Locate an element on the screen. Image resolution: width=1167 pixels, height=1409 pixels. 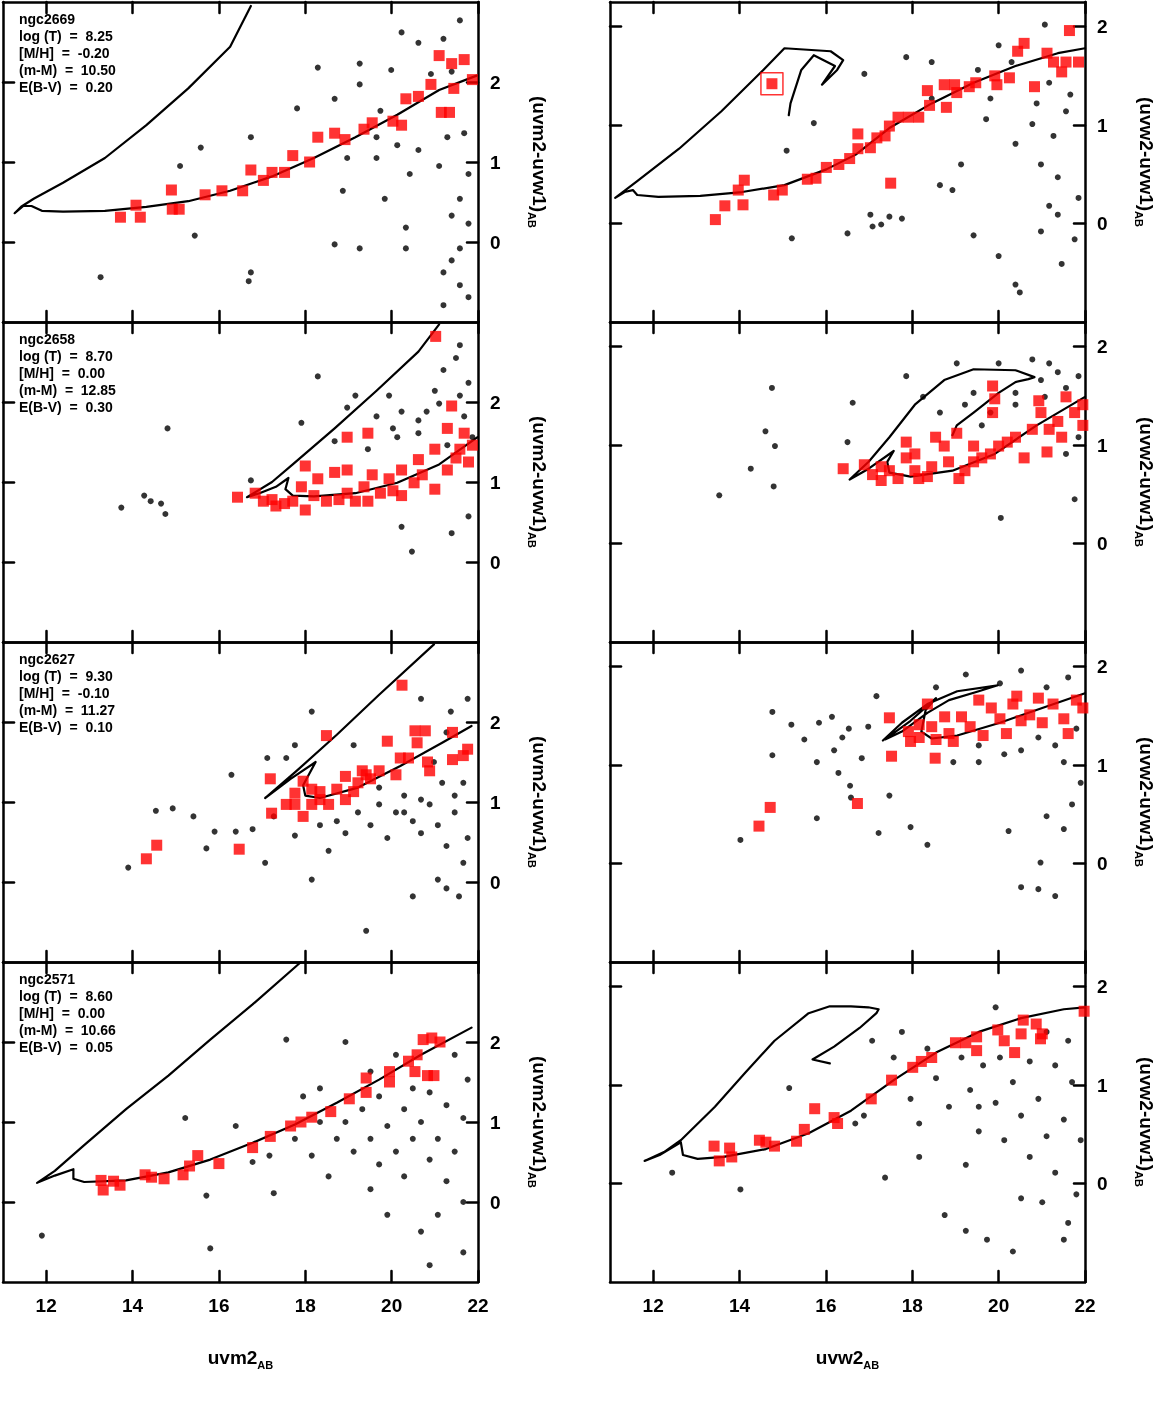
annotation: E(B-V) = 0.05 is located at coordinates (66, 1047).